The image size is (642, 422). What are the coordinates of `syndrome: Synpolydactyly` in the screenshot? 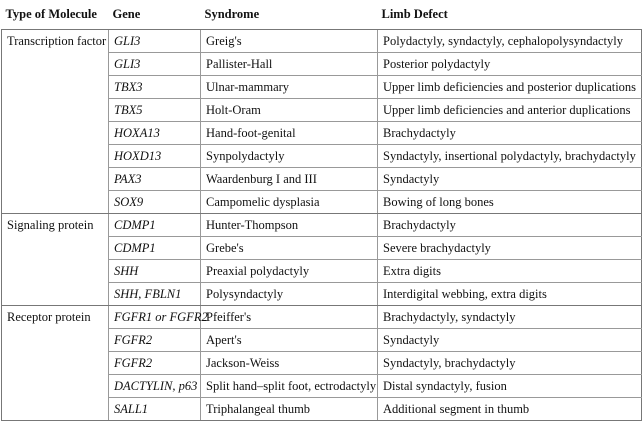 It's located at (289, 156).